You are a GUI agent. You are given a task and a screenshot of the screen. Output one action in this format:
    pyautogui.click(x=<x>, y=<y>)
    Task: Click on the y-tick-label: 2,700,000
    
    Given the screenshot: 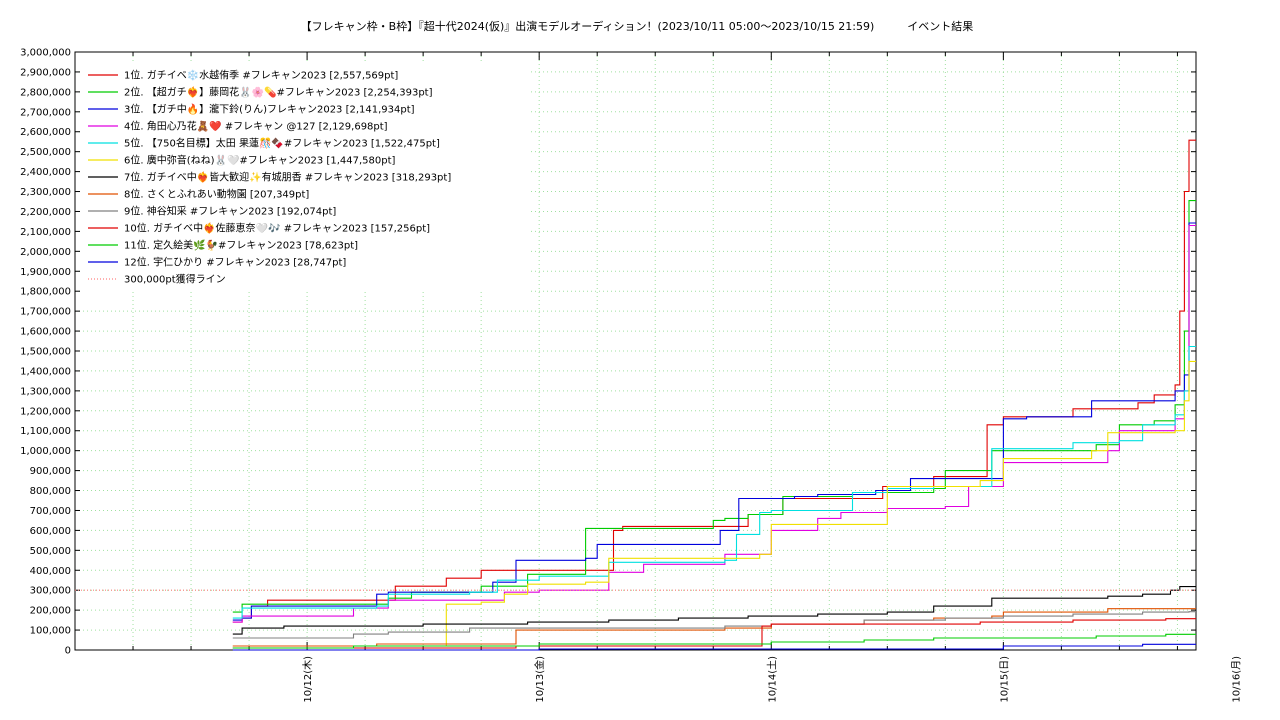 What is the action you would take?
    pyautogui.click(x=45, y=112)
    